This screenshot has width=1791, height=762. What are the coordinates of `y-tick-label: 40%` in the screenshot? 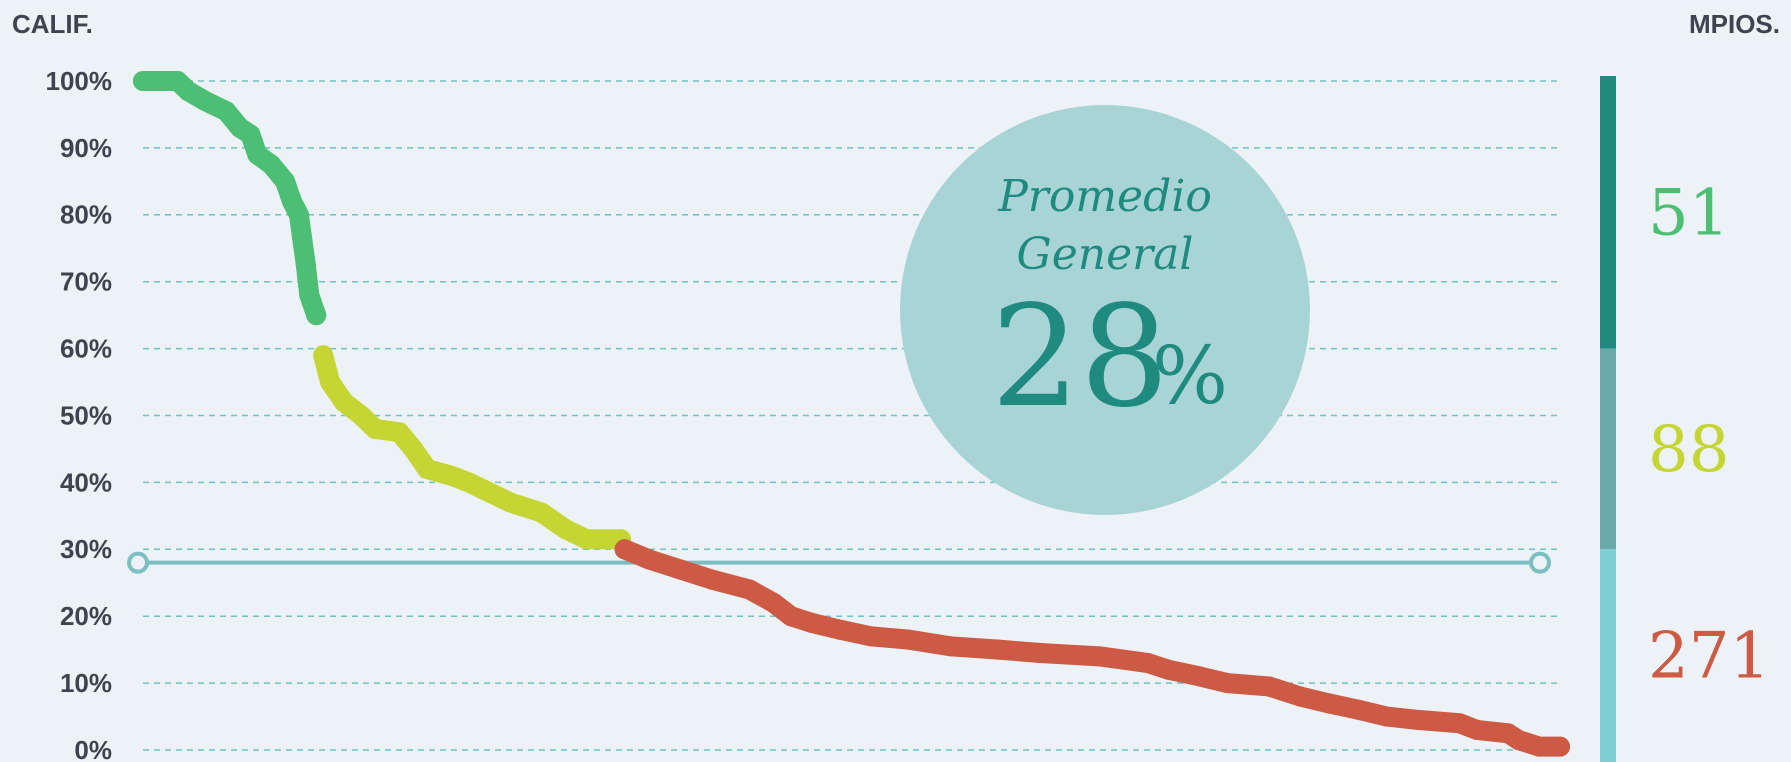 It's located at (86, 482).